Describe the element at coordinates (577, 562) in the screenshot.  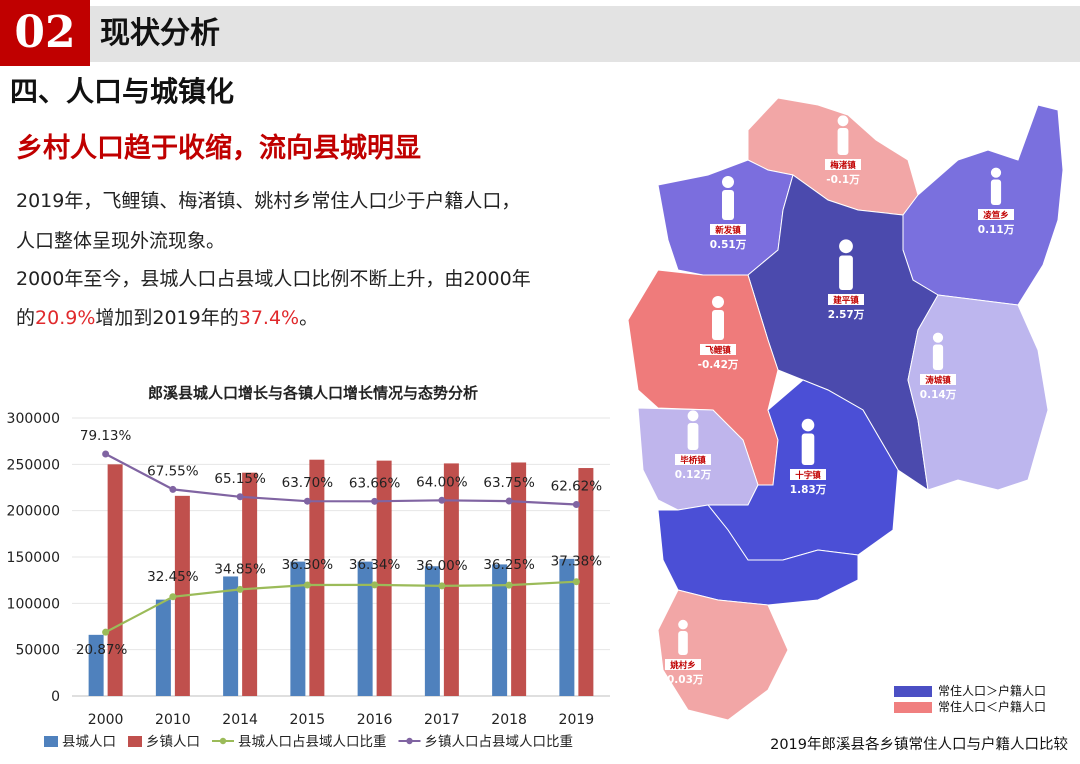
I see `data-label: 37.38%` at that location.